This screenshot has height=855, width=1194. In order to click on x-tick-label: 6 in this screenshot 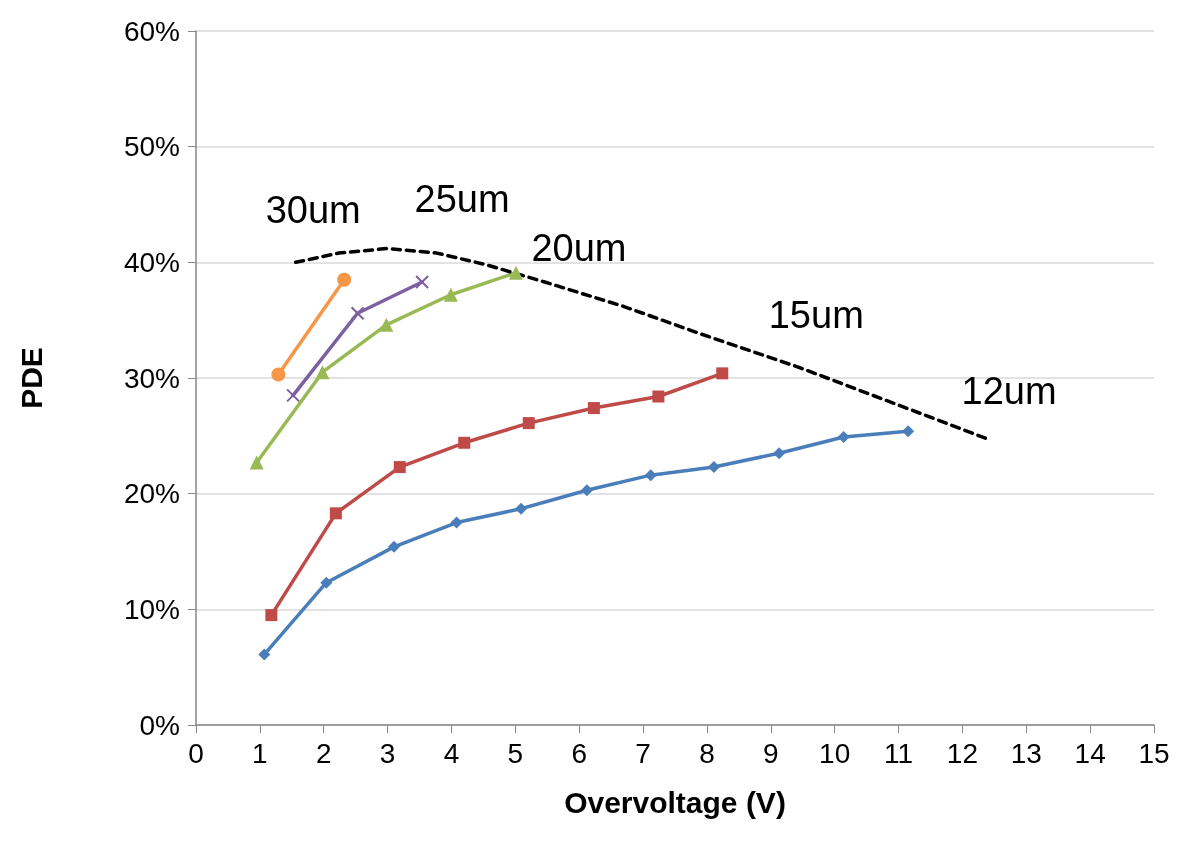, I will do `click(579, 753)`.